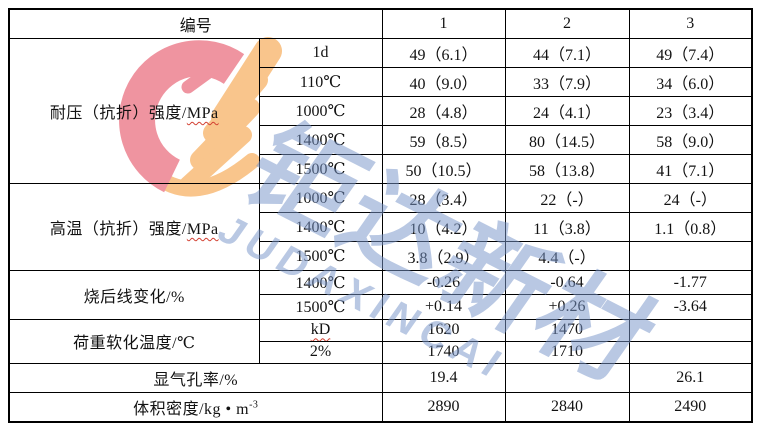 The image size is (759, 431). I want to click on value-cell: 50（10.5）, so click(443, 169).